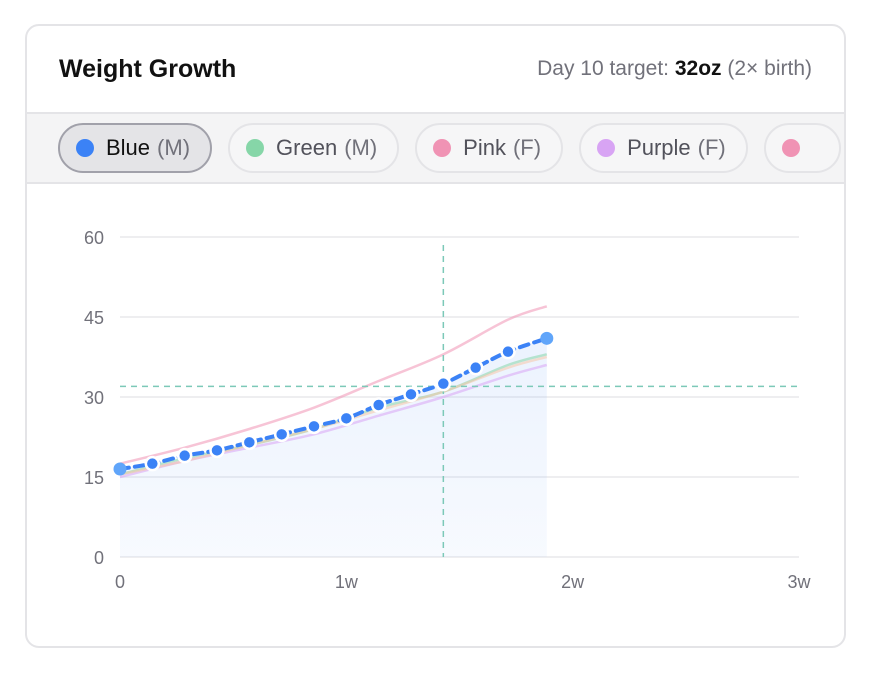 The width and height of the screenshot is (872, 674). What do you see at coordinates (347, 582) in the screenshot?
I see `x-tick-label: 1w` at bounding box center [347, 582].